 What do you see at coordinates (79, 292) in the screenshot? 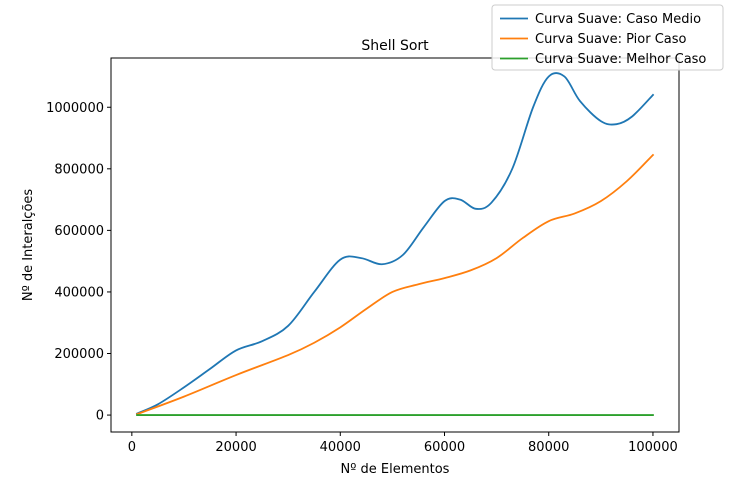
I see `y-tick-label: 400000` at bounding box center [79, 292].